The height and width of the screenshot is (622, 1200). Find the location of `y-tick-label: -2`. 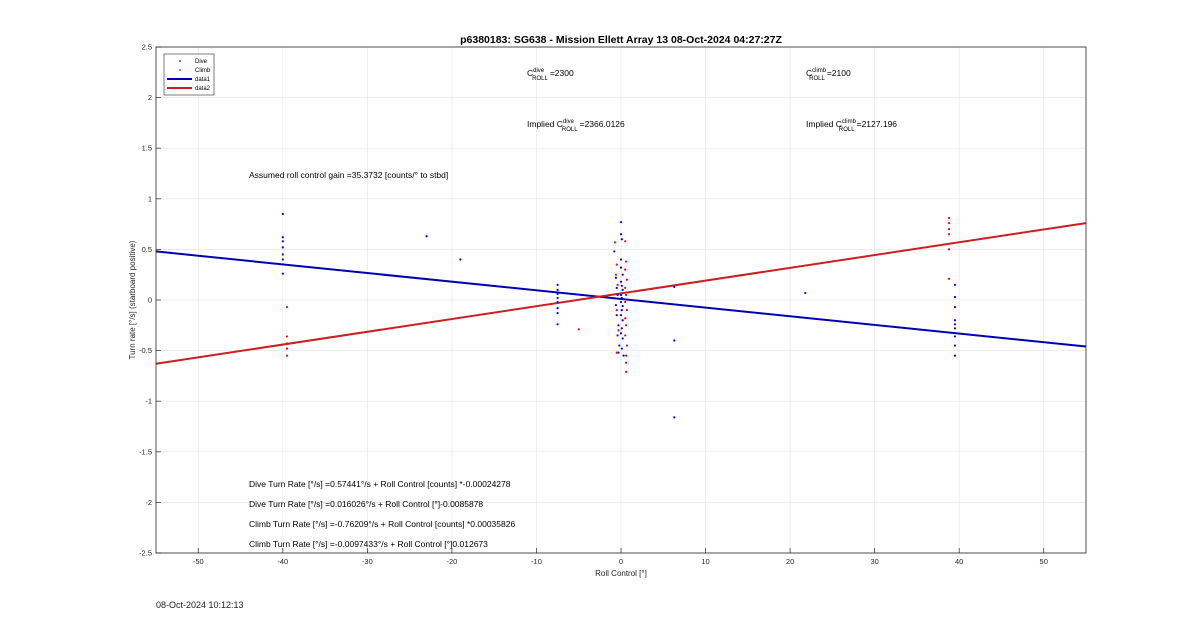

y-tick-label: -2 is located at coordinates (148, 502).